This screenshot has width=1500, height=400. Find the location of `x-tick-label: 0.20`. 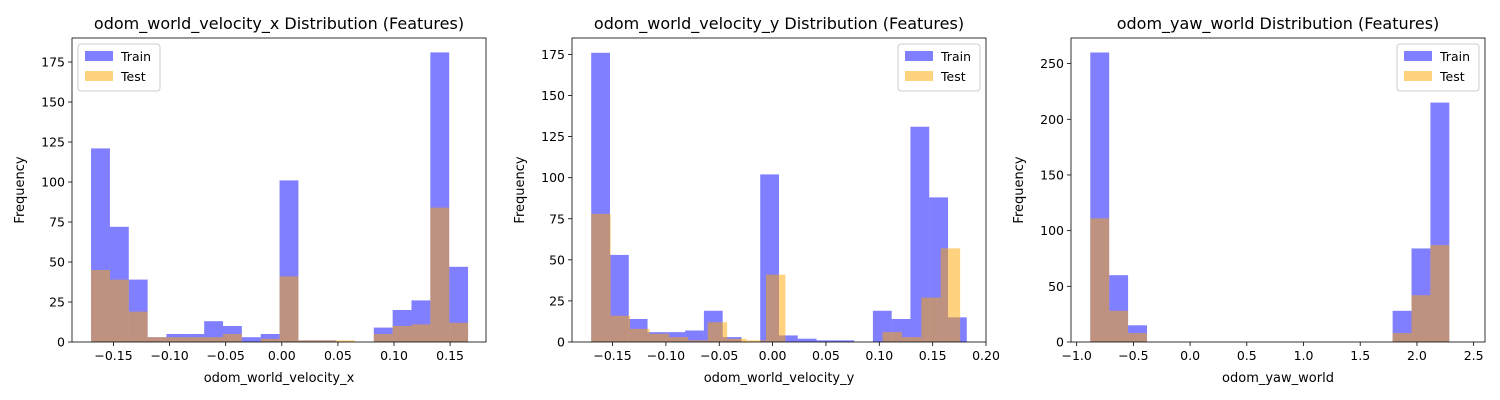

x-tick-label: 0.20 is located at coordinates (986, 355).